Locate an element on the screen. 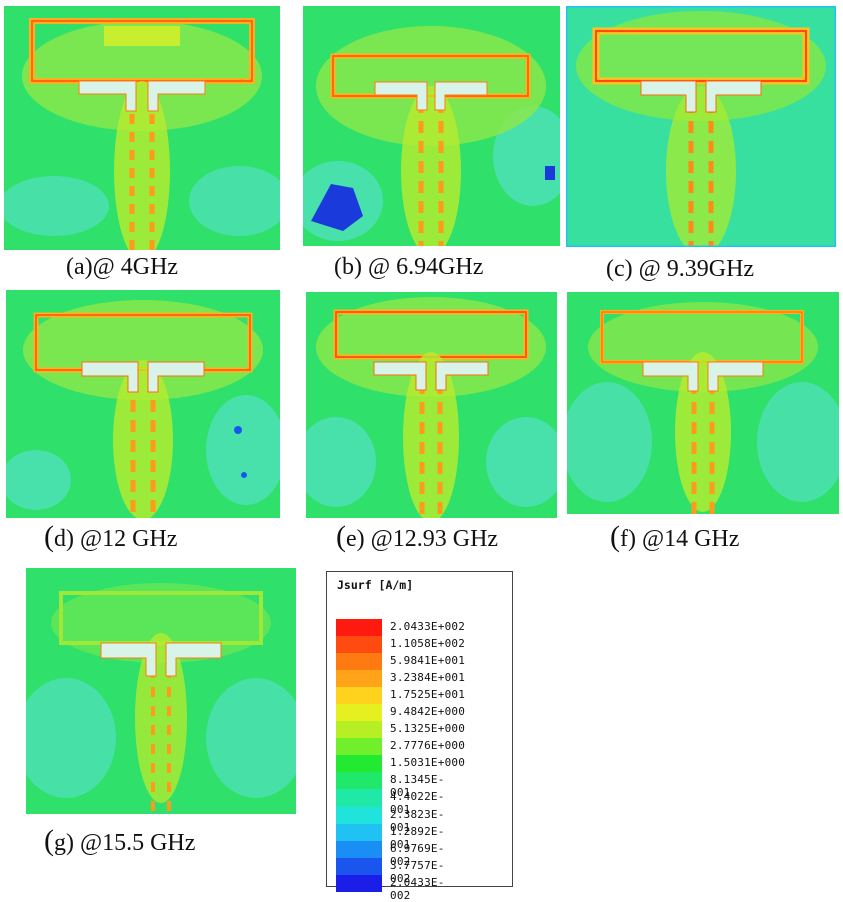  legend-value: 3.2384E+001 is located at coordinates (428, 678).